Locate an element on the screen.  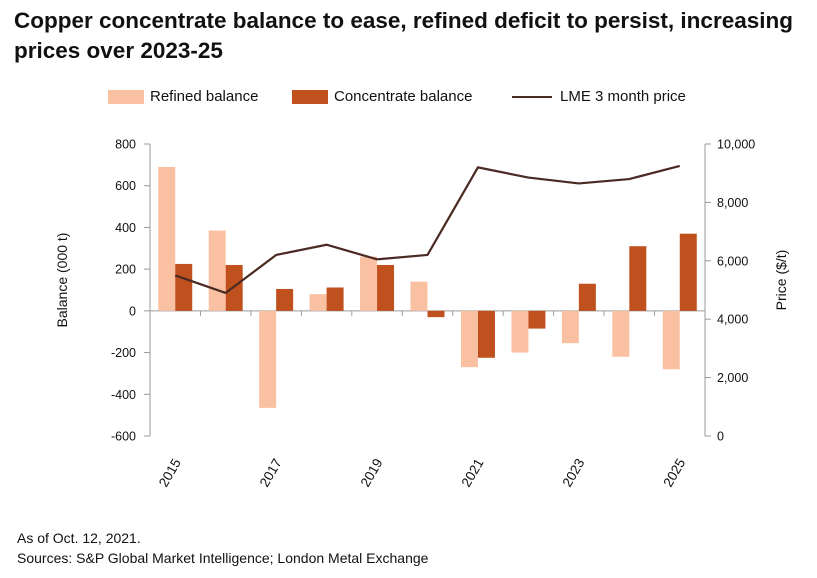
legend-price: LME 3 month price is located at coordinates (599, 96).